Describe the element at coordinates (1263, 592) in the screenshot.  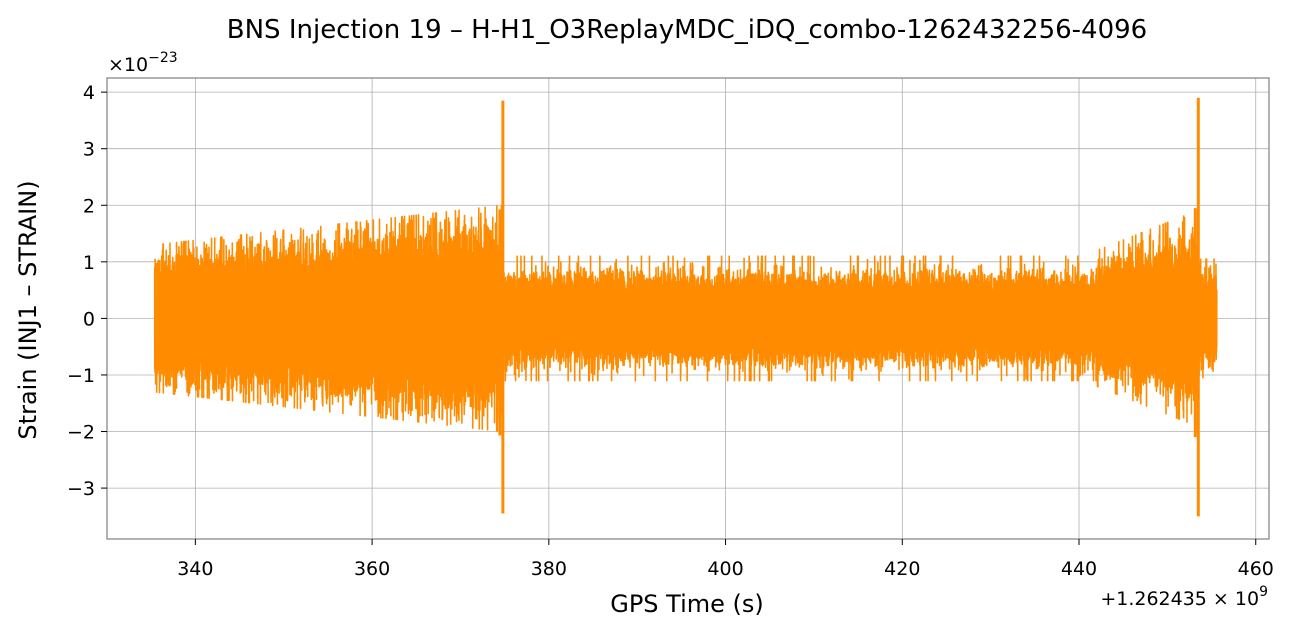
I see `x-offset-exponent: 9` at that location.